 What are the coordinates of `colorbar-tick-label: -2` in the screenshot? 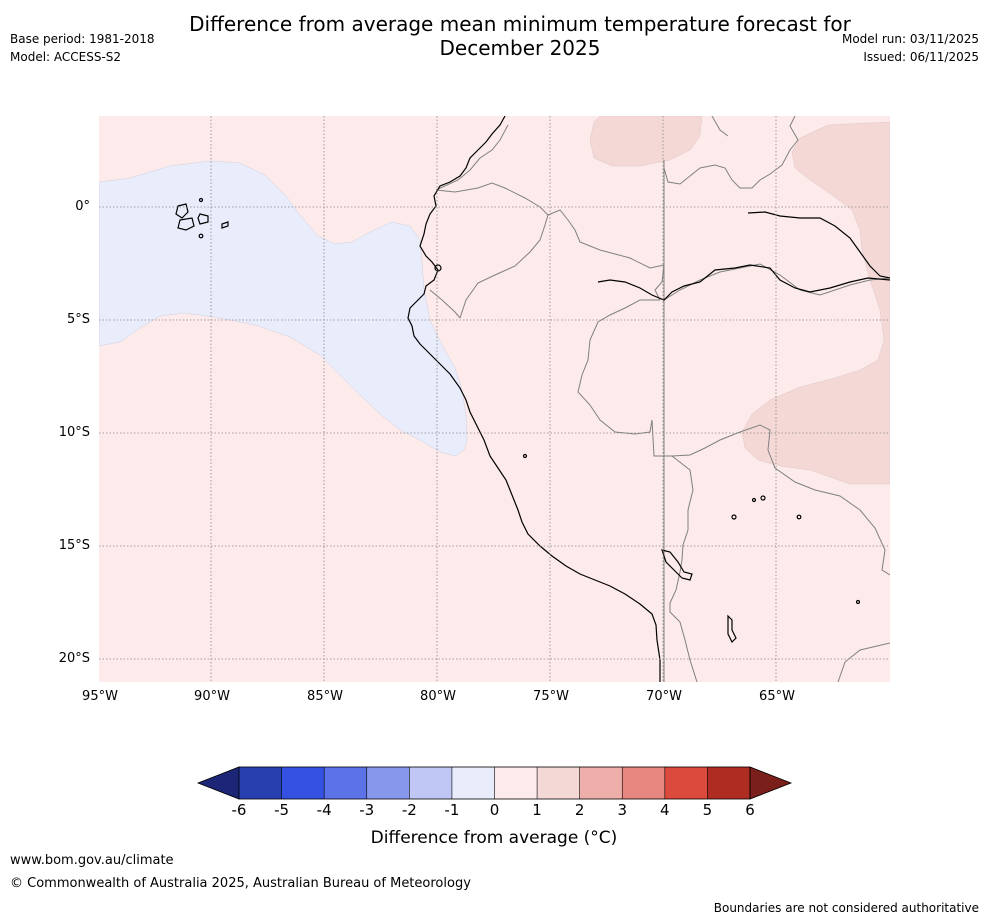 It's located at (409, 810).